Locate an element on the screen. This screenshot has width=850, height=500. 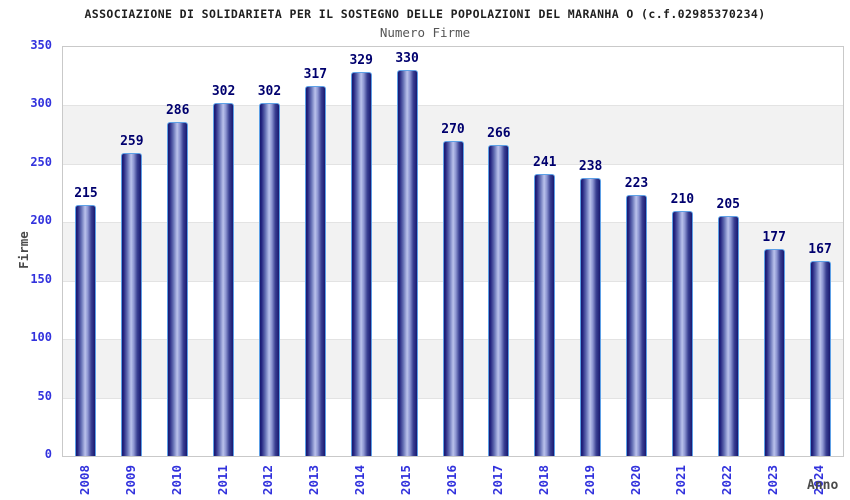
bar-2008 is located at coordinates (86, 330).